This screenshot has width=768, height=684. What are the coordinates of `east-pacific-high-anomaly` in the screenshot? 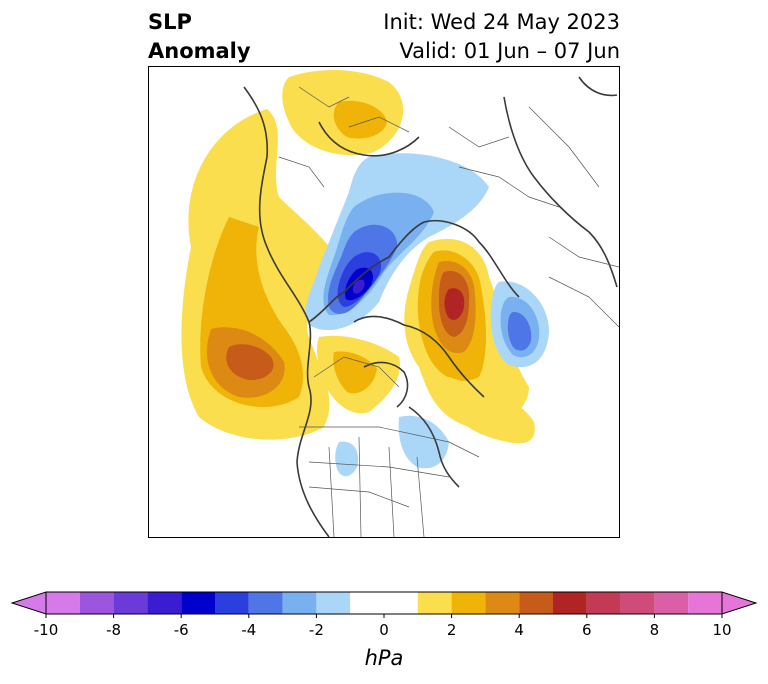 It's located at (426, 389).